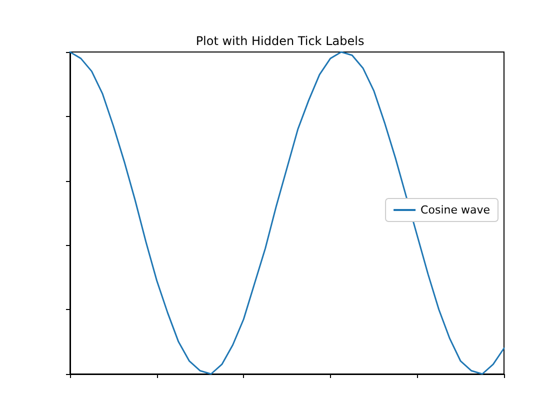  What do you see at coordinates (280, 41) in the screenshot?
I see `chart-title: Plot with Hidden Tick Labels` at bounding box center [280, 41].